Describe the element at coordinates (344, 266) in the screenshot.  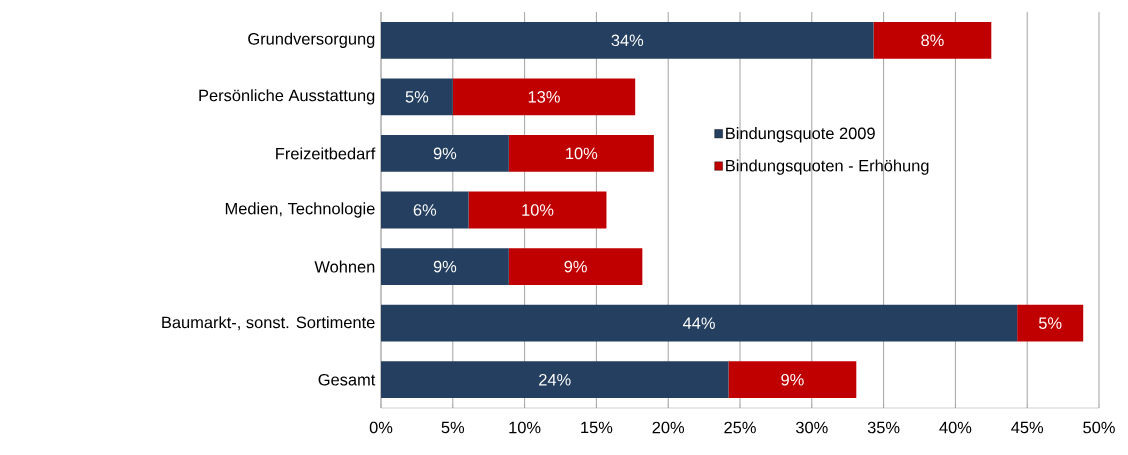
I see `y-tick-label: Wohnen` at that location.